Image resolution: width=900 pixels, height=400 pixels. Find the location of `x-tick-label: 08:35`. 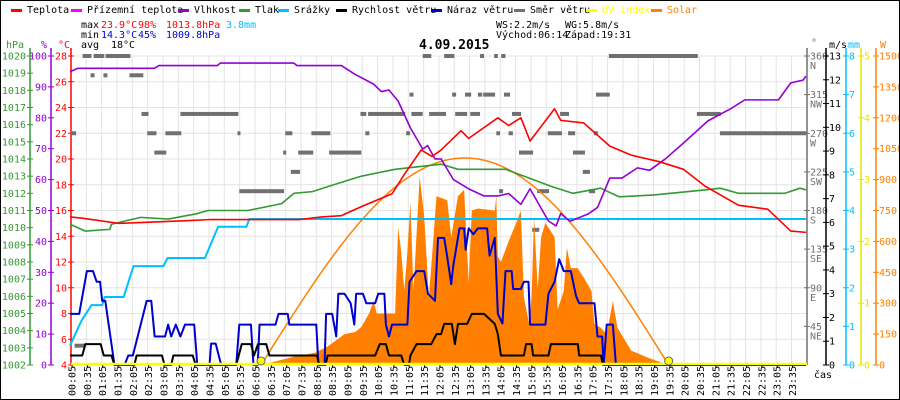

x-tick-label: 08:35 is located at coordinates (333, 381).